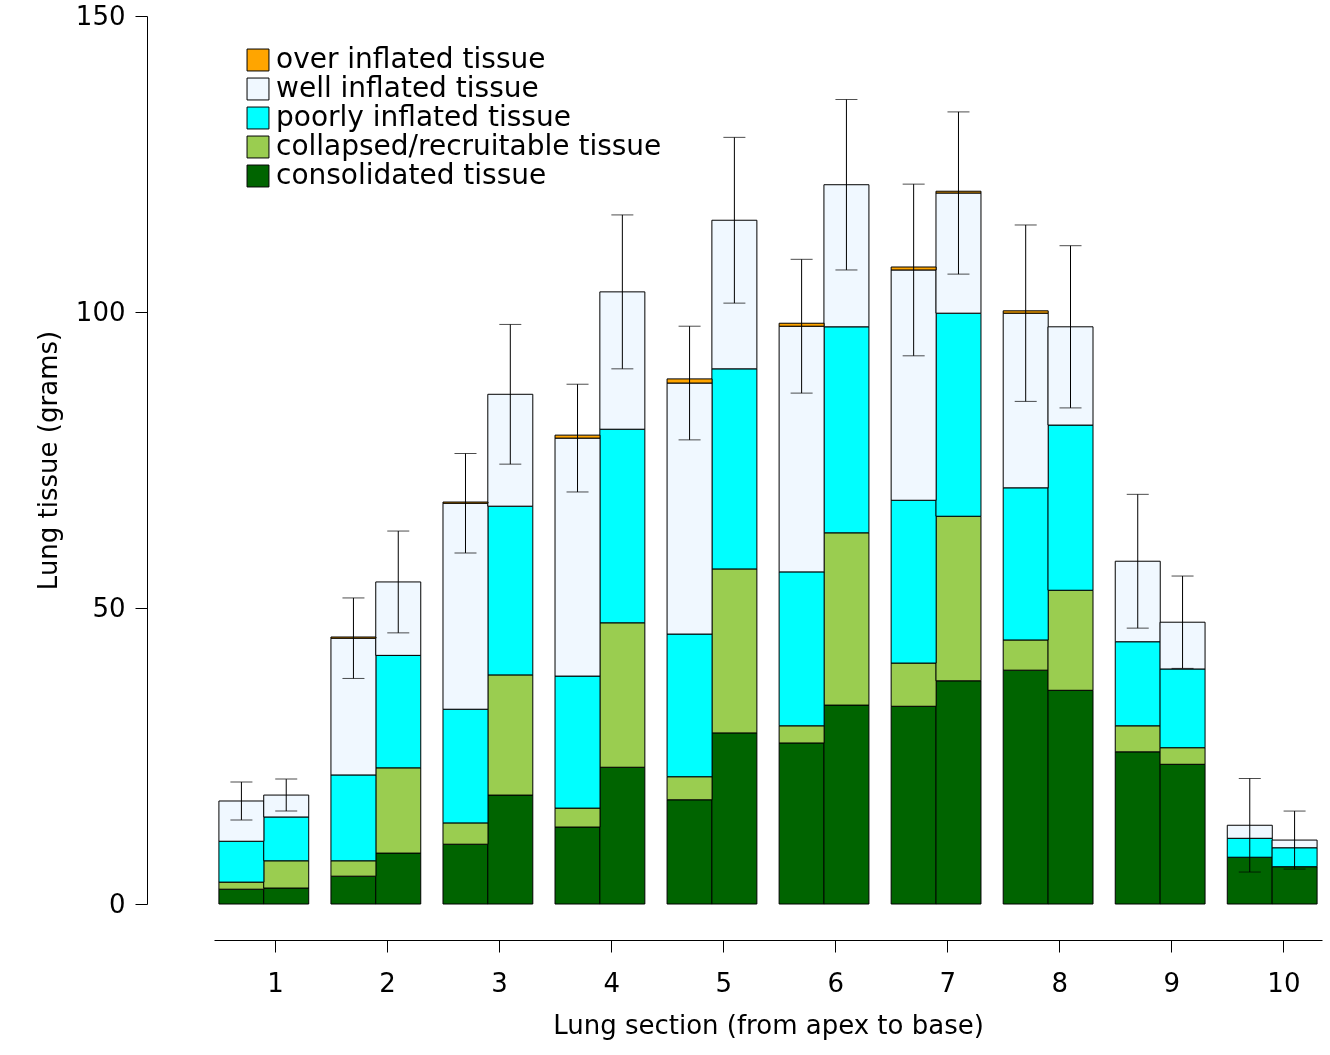 The width and height of the screenshot is (1330, 1055). What do you see at coordinates (1172, 982) in the screenshot?
I see `x-tick-label: 9` at bounding box center [1172, 982].